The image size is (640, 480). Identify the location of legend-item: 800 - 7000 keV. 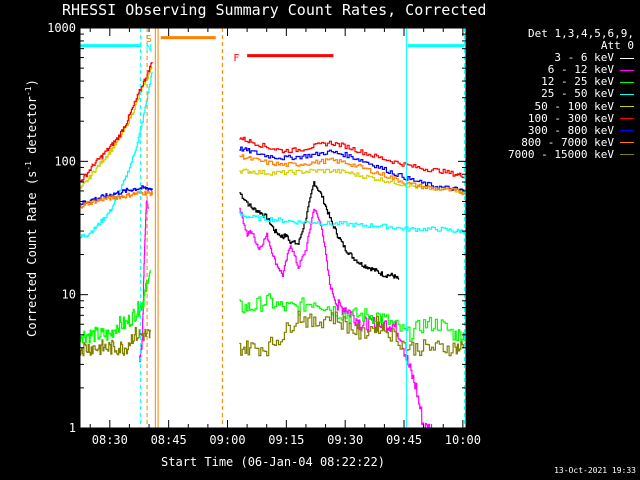
(571, 142).